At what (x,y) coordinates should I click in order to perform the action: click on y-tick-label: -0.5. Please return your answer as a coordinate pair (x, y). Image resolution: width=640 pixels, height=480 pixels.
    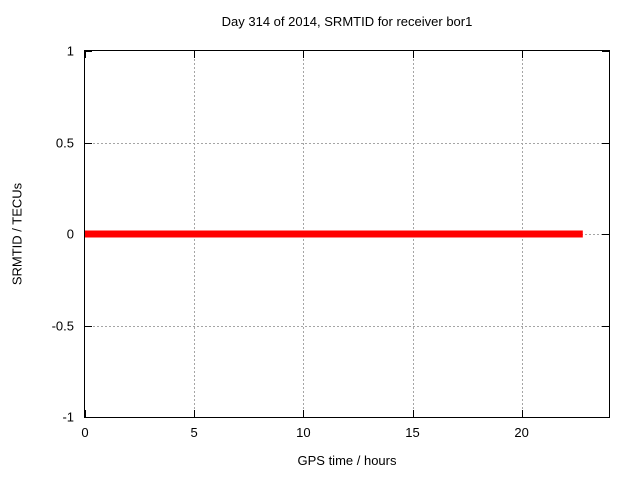
    Looking at the image, I should click on (62, 325).